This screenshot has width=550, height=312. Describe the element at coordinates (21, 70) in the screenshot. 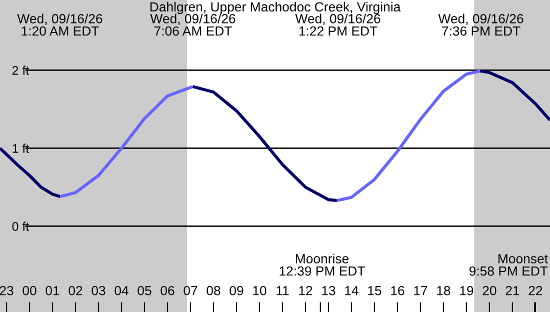

I see `y-tick-label: 2 ft` at that location.